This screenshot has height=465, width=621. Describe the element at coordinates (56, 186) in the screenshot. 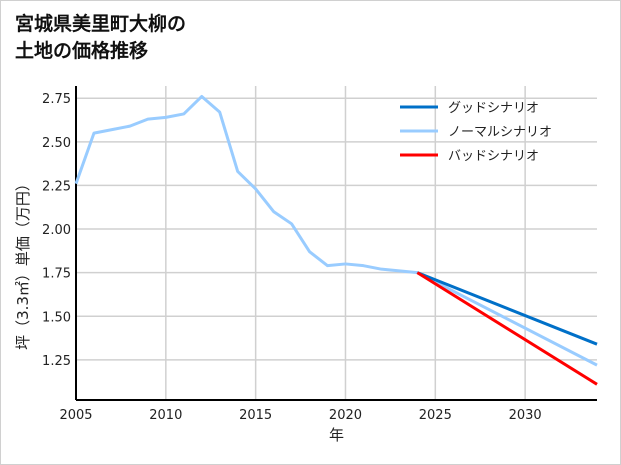

I see `y-tick-label: 2.25` at that location.